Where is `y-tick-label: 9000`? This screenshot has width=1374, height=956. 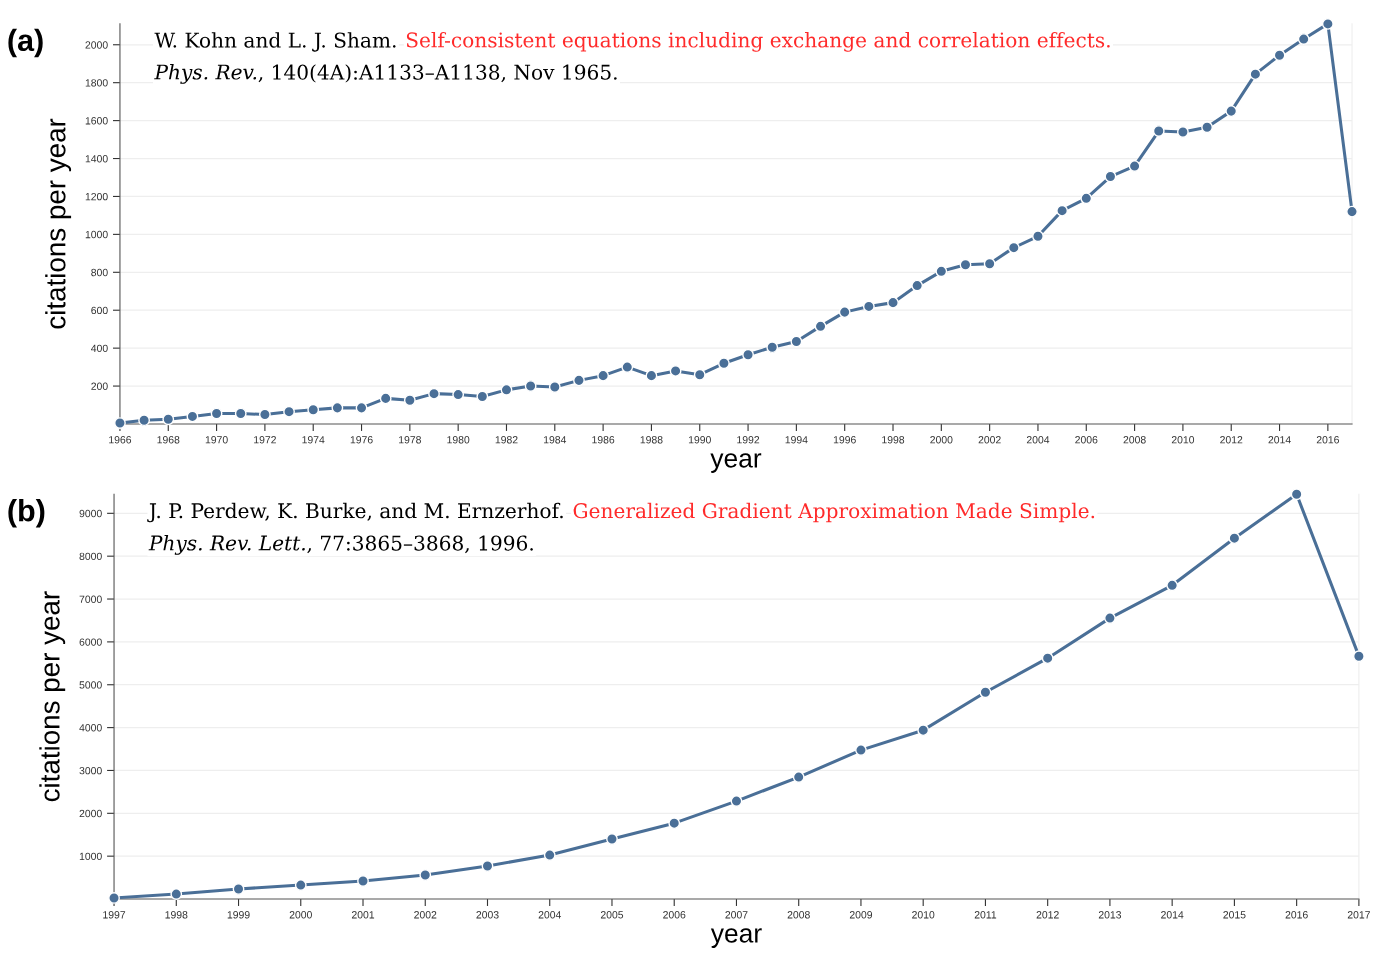
y-tick-label: 9000 is located at coordinates (90, 513).